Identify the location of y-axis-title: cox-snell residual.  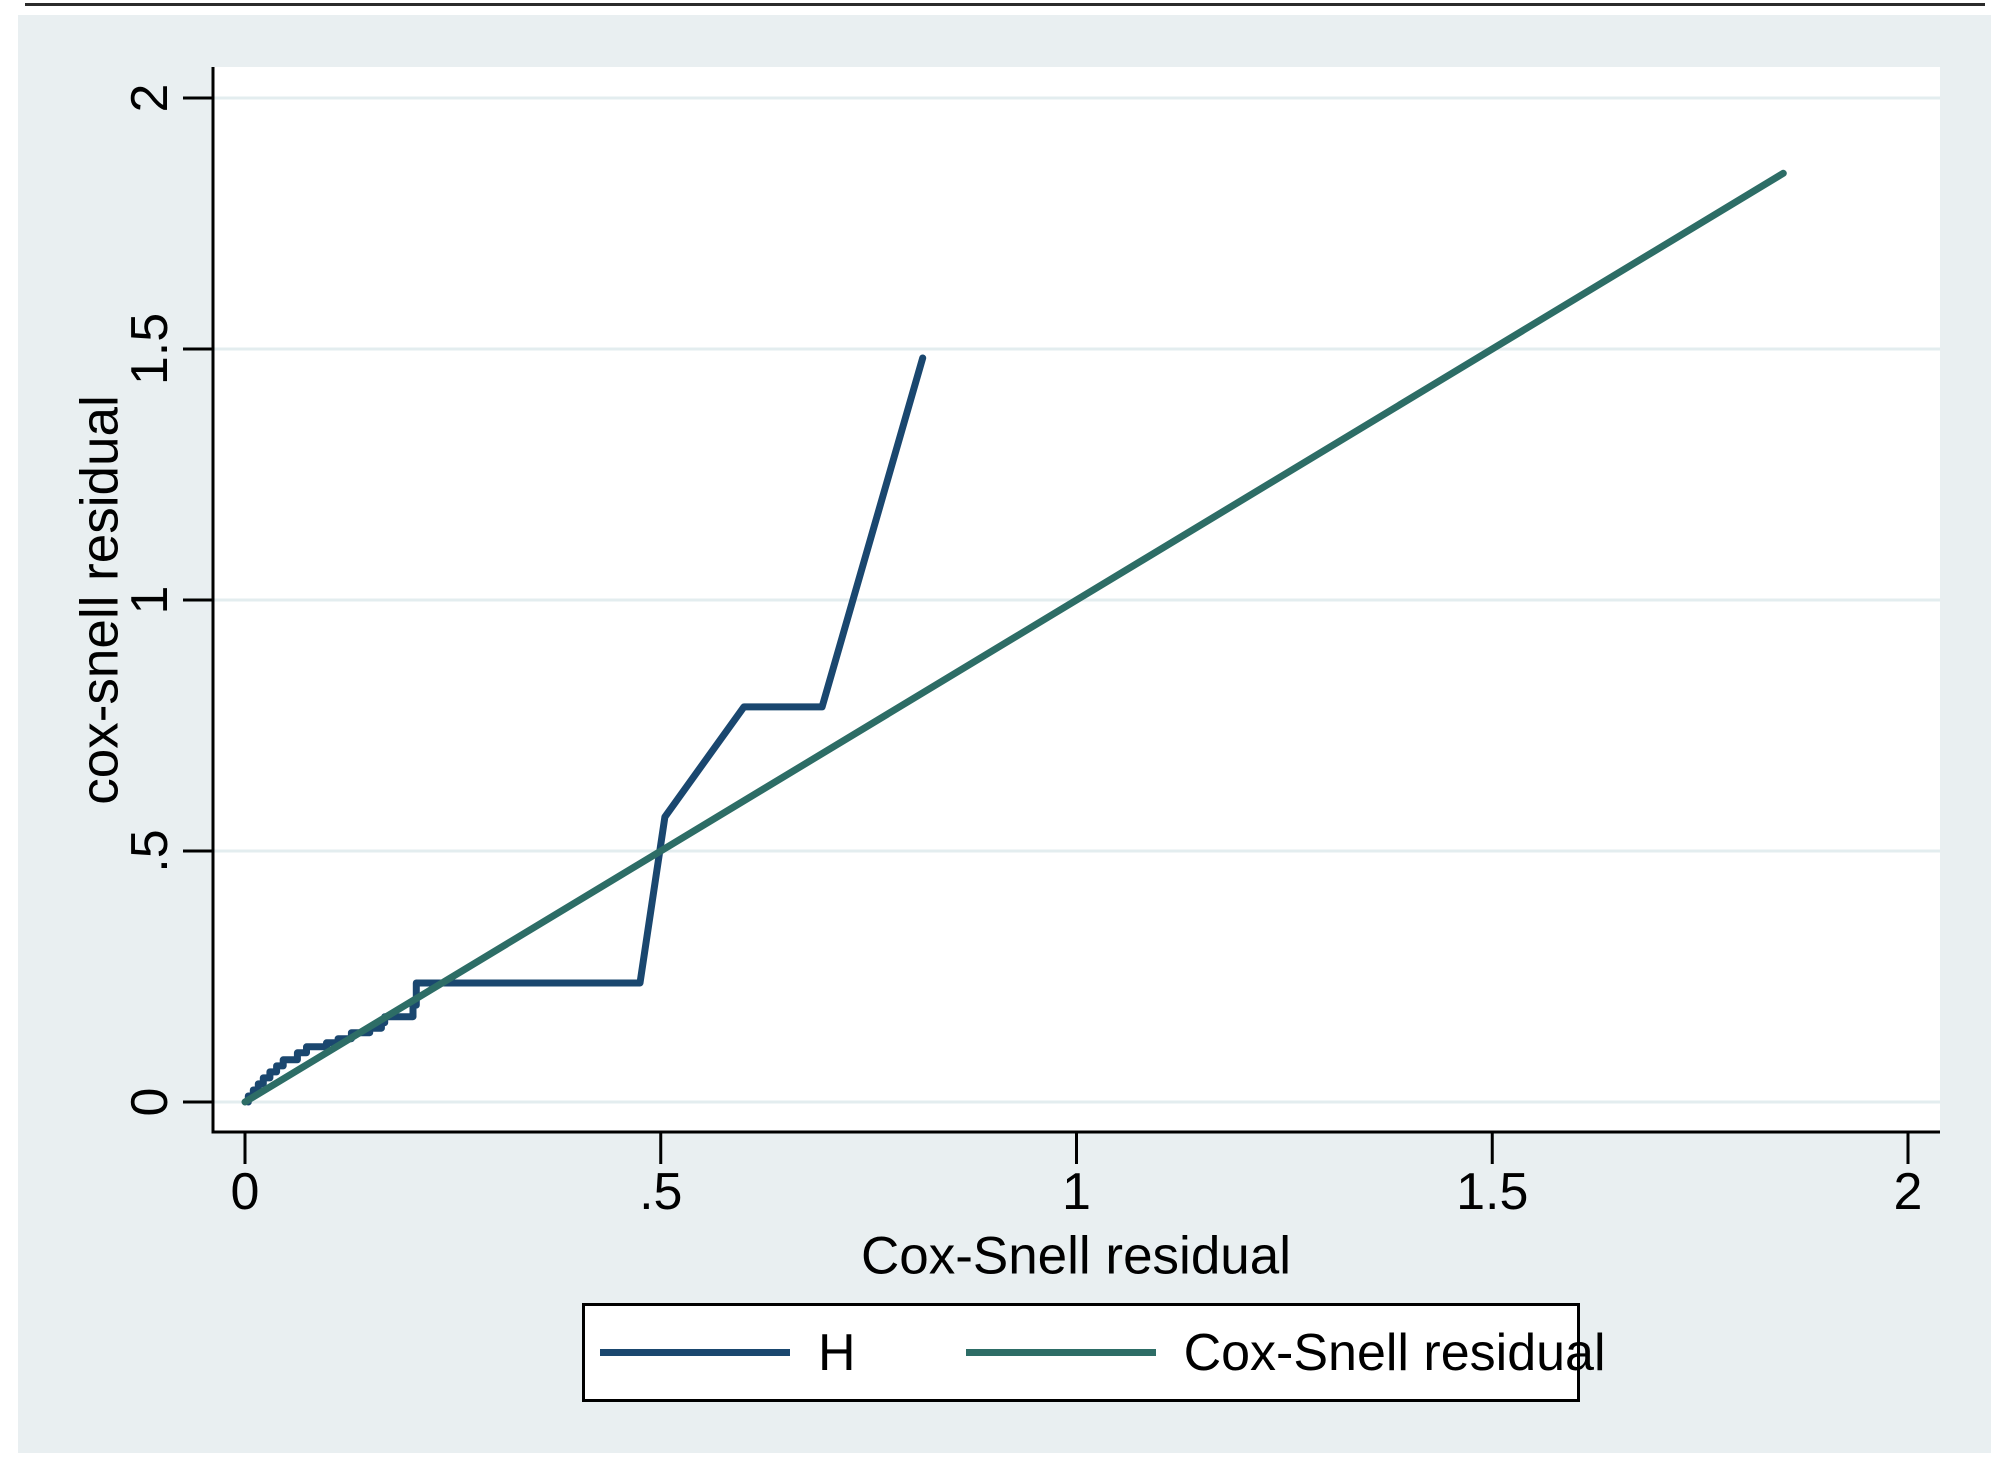
(100, 600).